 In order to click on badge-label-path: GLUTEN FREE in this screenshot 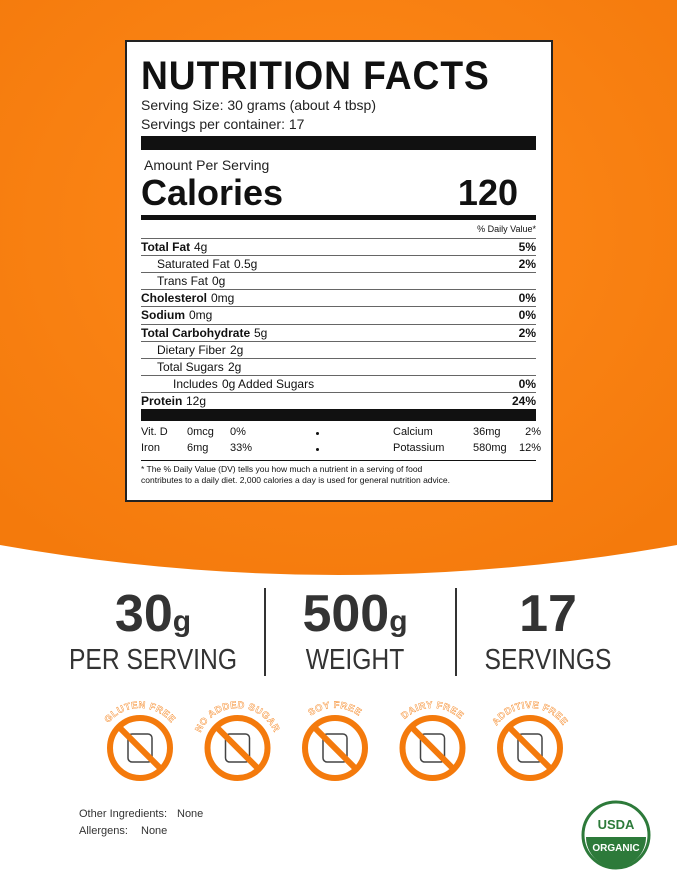, I will do `click(139, 713)`.